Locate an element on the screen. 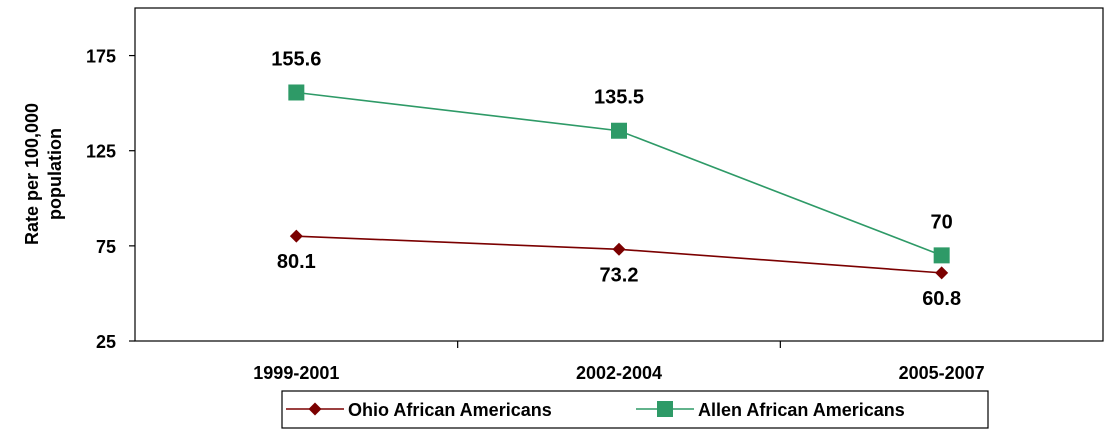 This screenshot has height=434, width=1106. series-ohio: 80.1 73.2 60.8 is located at coordinates (619, 269).